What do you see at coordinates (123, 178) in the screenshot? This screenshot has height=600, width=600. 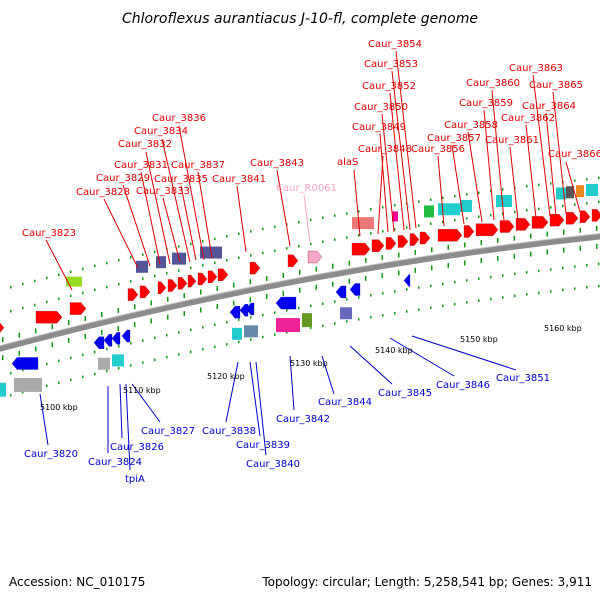 I see `gene-label: Caur_3829` at bounding box center [123, 178].